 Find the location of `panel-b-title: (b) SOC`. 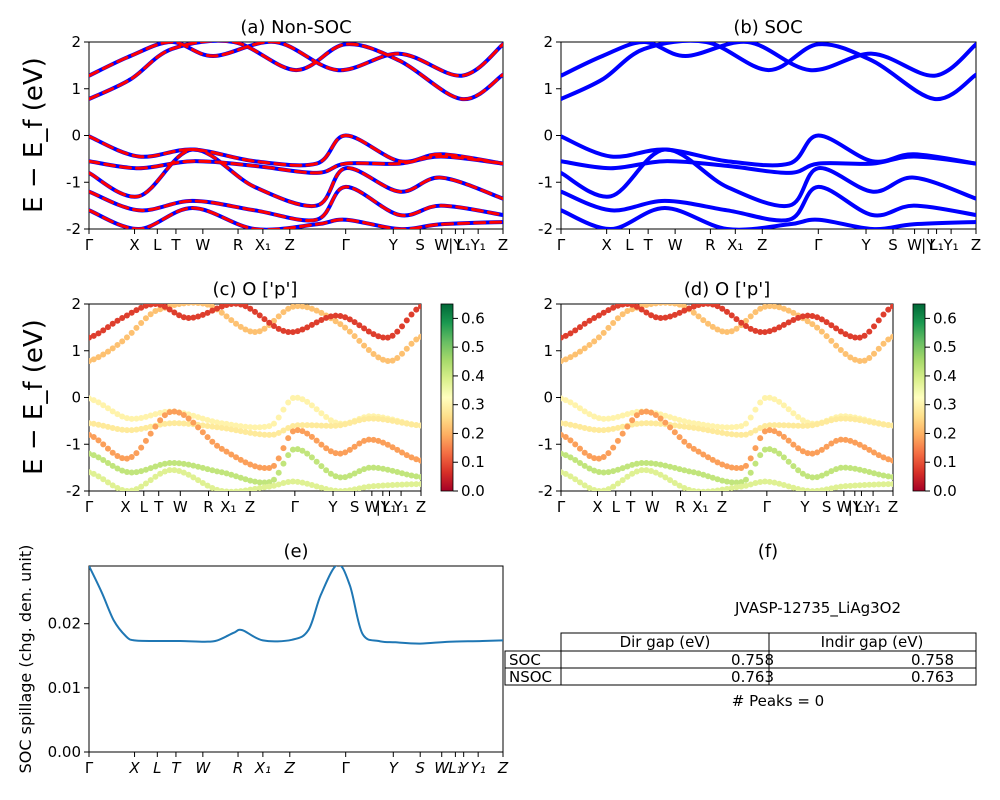

panel-b-title: (b) SOC is located at coordinates (767, 27).